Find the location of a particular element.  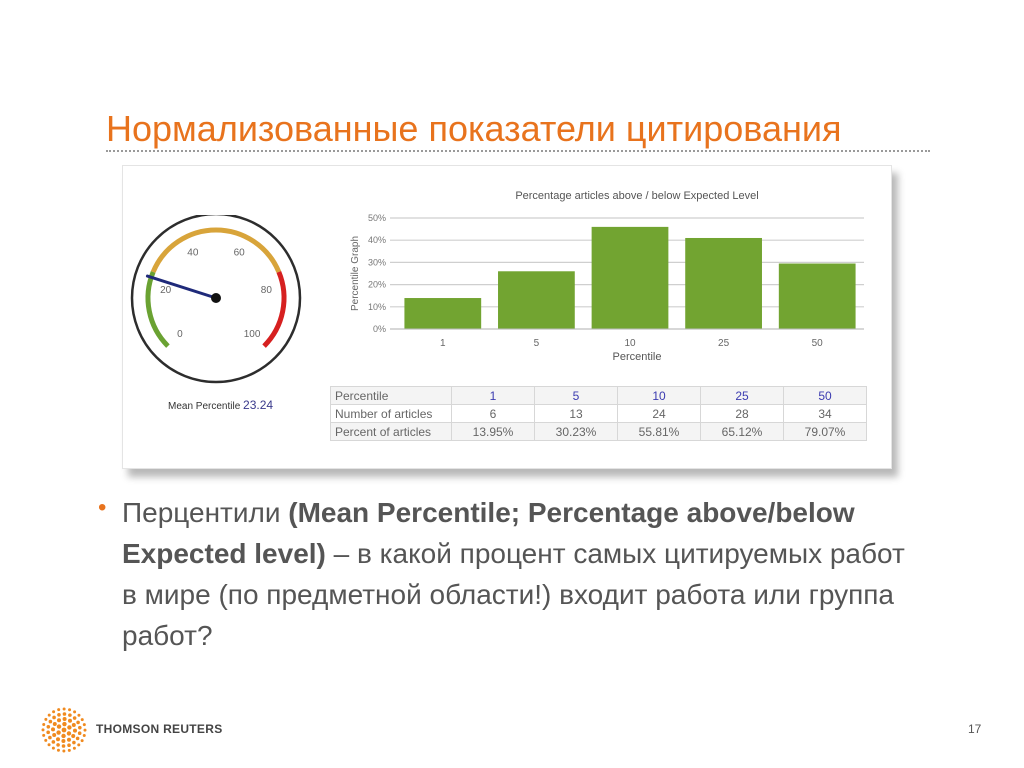

table-row-header: Number of articles is located at coordinates (391, 413).